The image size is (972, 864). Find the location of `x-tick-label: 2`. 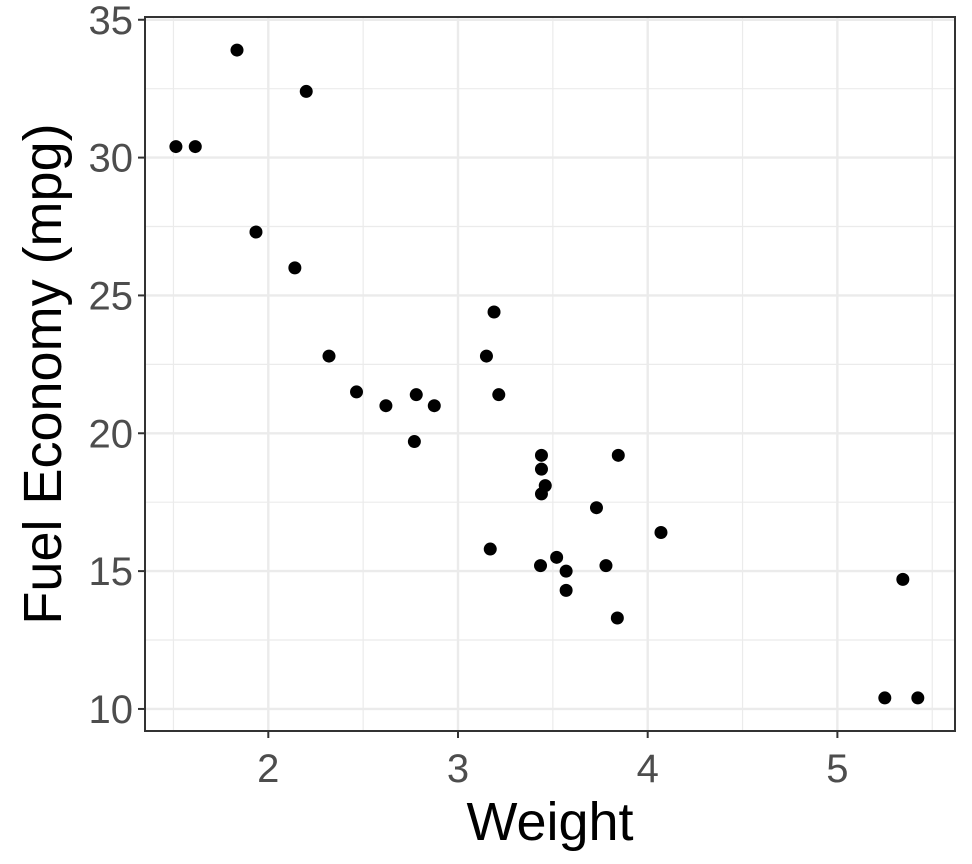

x-tick-label: 2 is located at coordinates (268, 769).